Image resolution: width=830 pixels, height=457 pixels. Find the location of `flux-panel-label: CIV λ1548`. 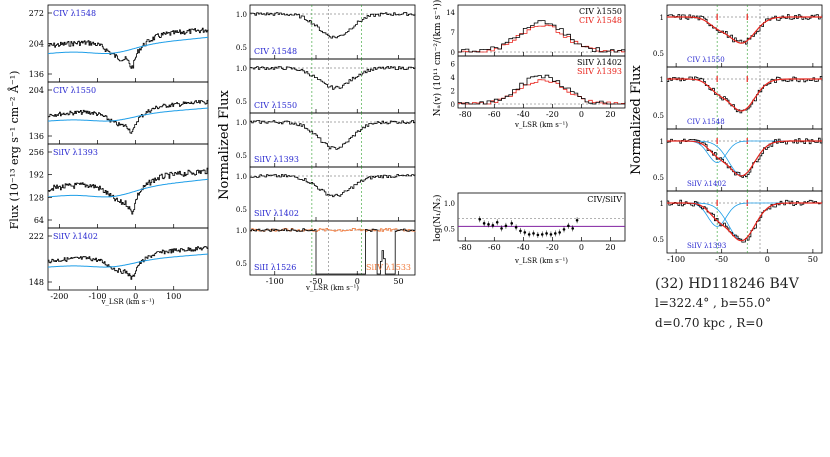

flux-panel-label: CIV λ1548 is located at coordinates (74, 13).